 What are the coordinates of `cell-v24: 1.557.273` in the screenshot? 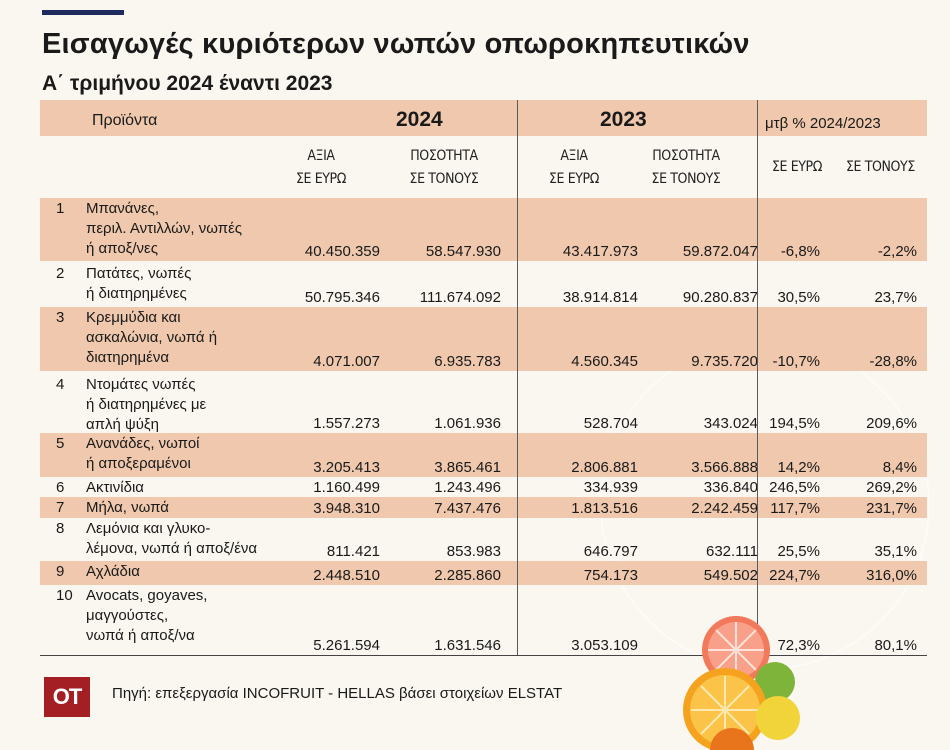 It's located at (346, 423).